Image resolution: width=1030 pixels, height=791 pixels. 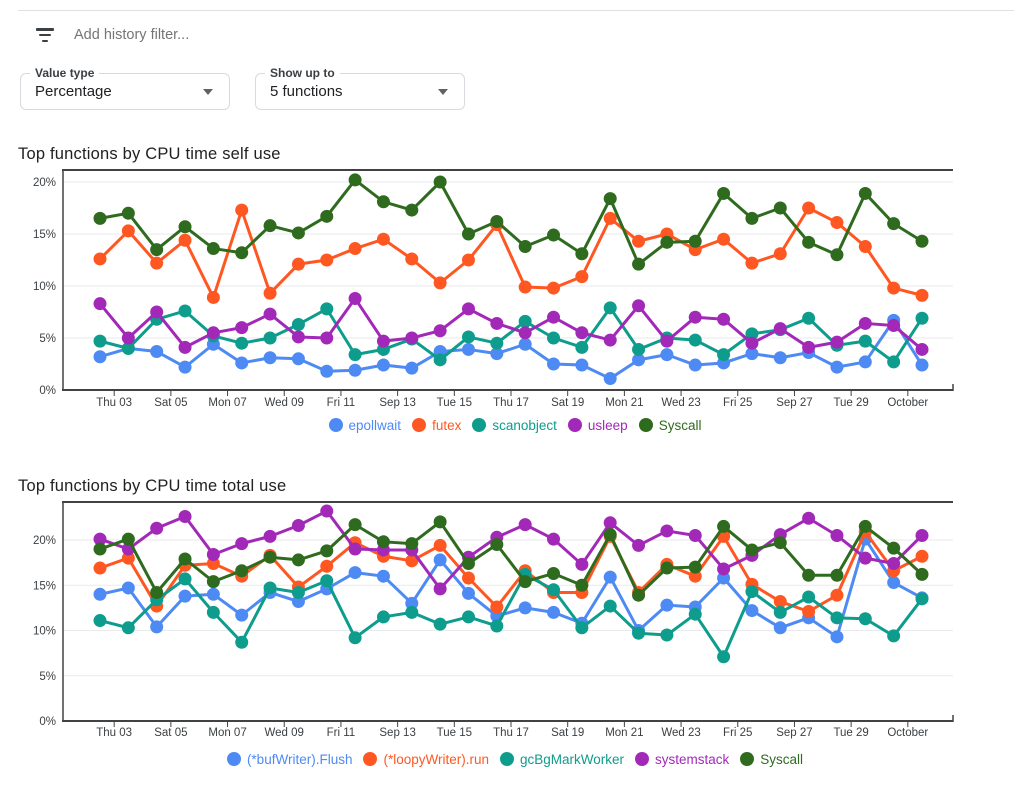 I want to click on history-filter-input, so click(x=224, y=35).